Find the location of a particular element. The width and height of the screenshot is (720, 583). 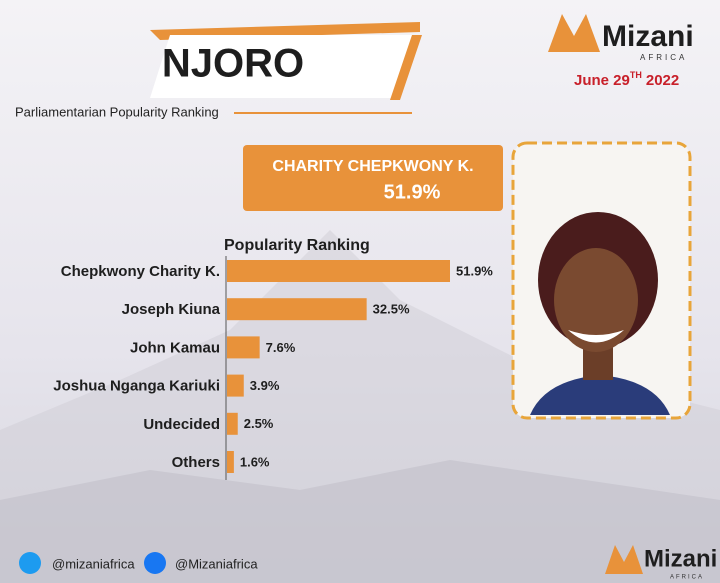

category-label: Others is located at coordinates (196, 462).